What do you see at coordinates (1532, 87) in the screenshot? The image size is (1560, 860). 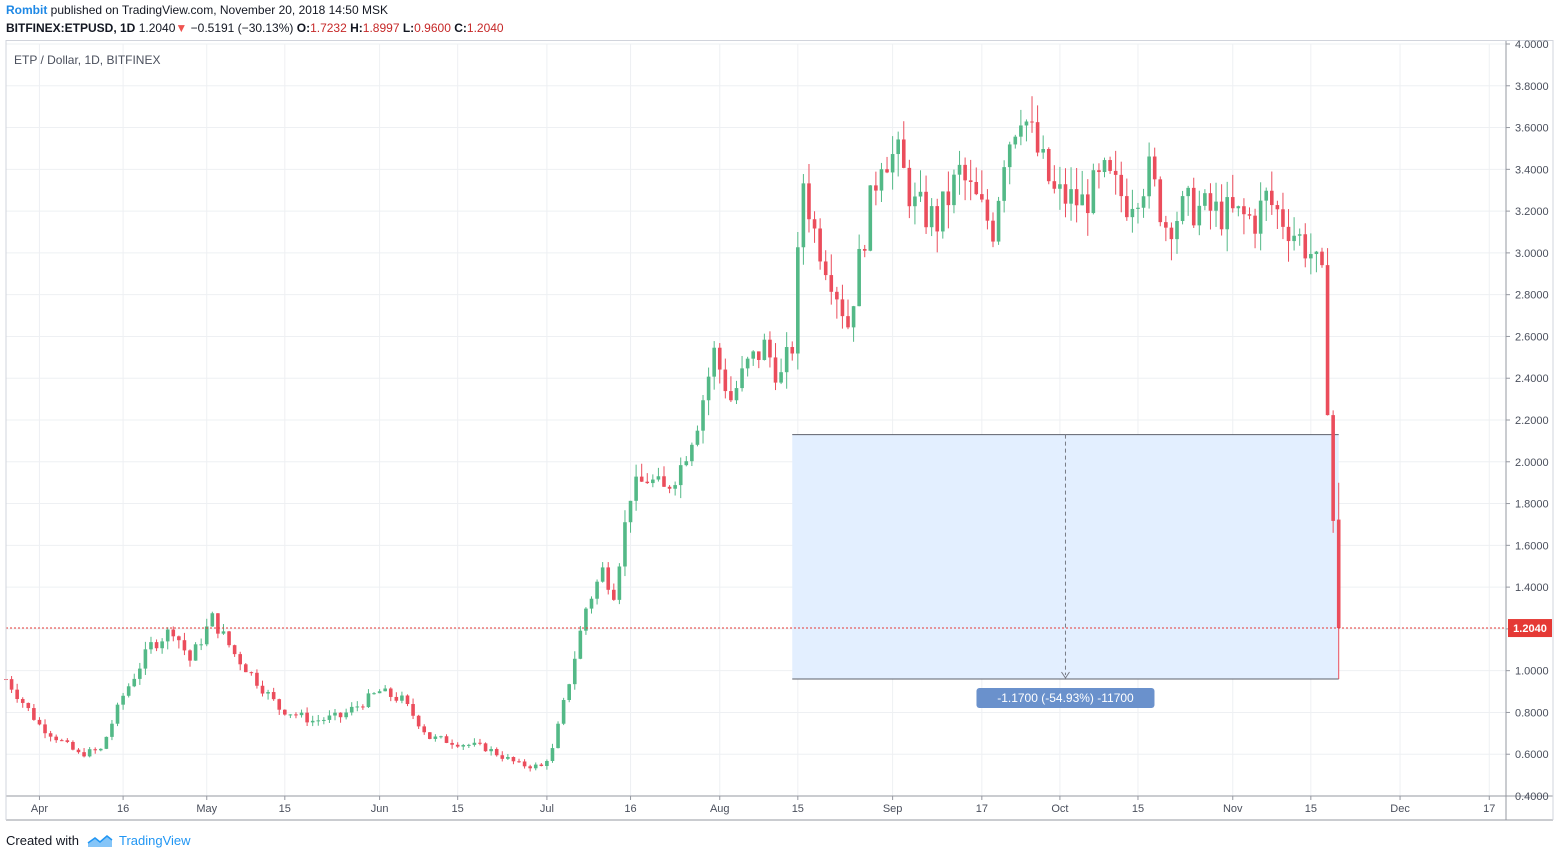 I see `y-tick-label: 3.8000` at bounding box center [1532, 87].